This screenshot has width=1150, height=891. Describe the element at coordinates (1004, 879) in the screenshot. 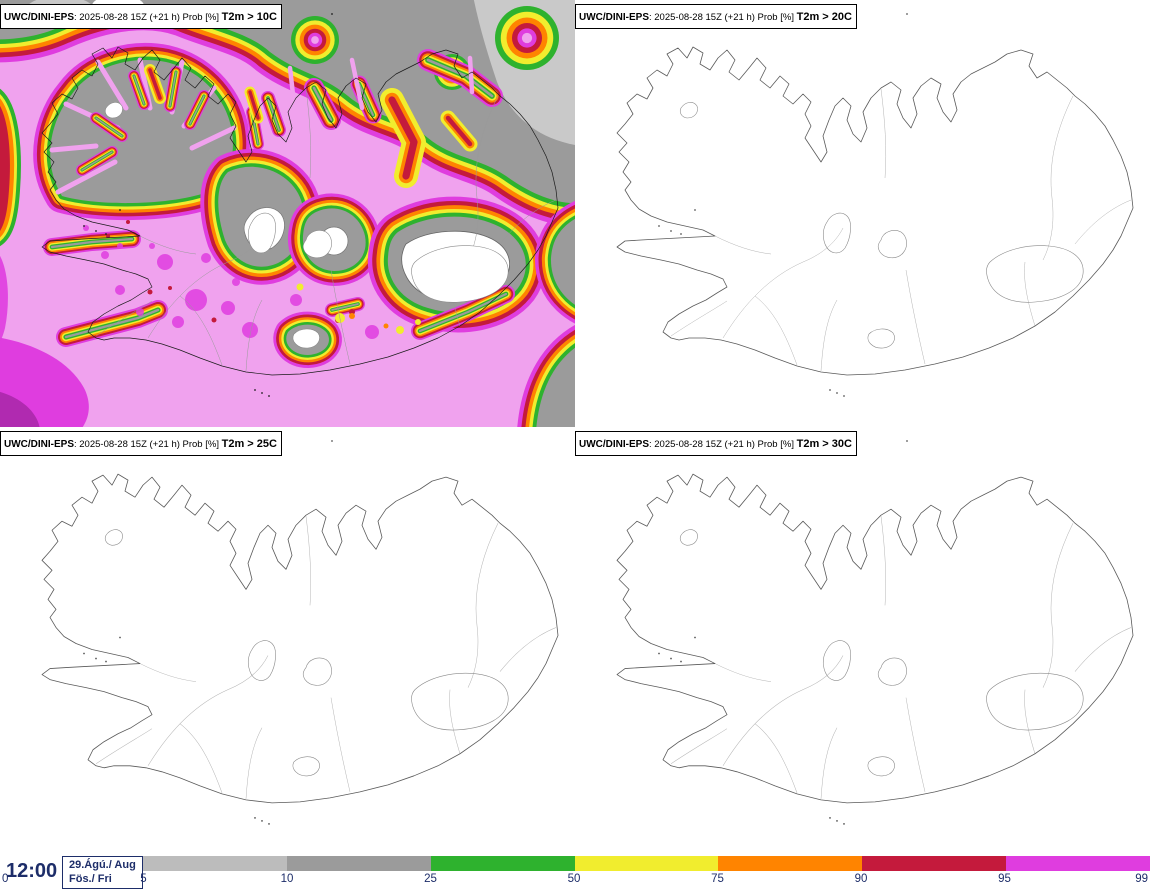

I see `colorbar-tick-95: 95` at that location.